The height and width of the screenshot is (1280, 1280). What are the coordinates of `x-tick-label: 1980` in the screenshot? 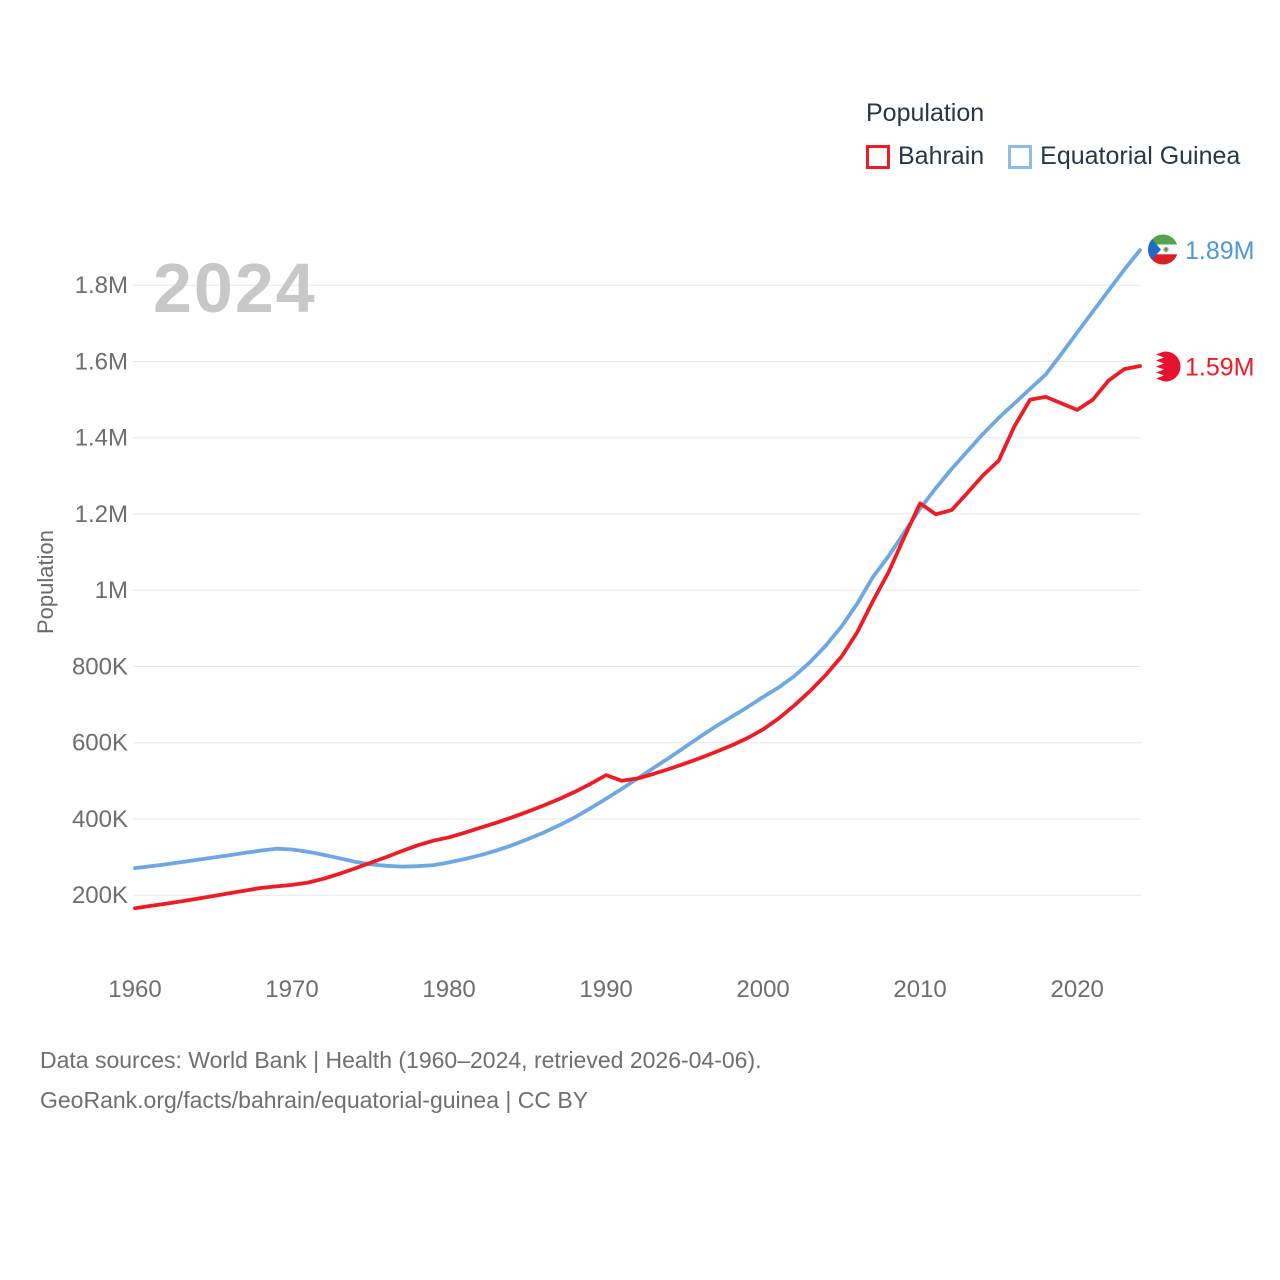 It's located at (448, 989).